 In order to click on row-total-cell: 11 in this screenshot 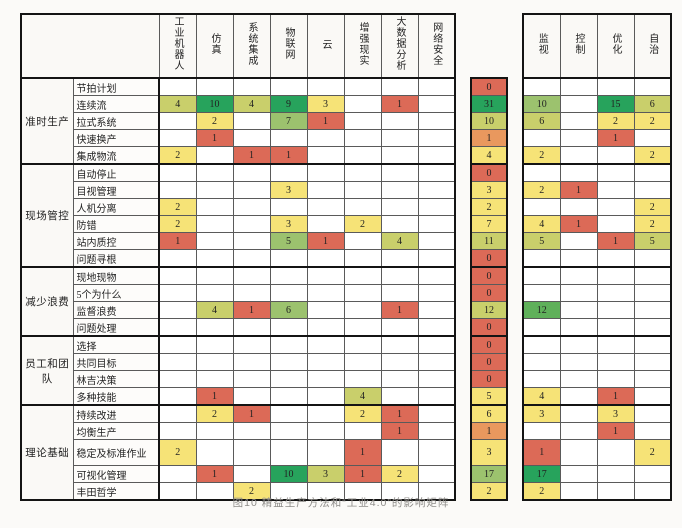, I will do `click(489, 241)`.